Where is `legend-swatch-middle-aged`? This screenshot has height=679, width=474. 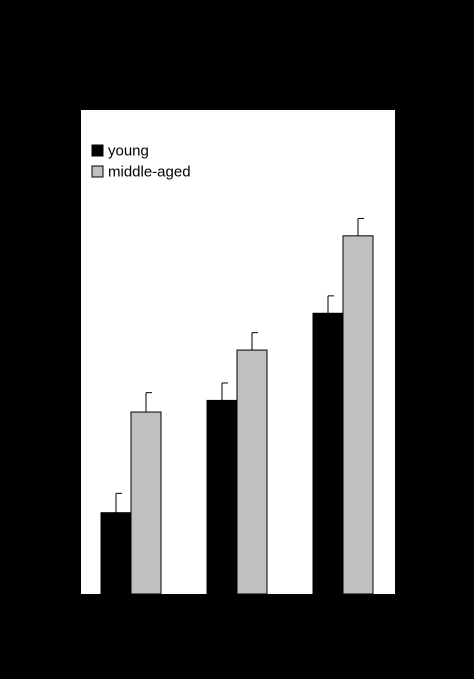 legend-swatch-middle-aged is located at coordinates (97, 171).